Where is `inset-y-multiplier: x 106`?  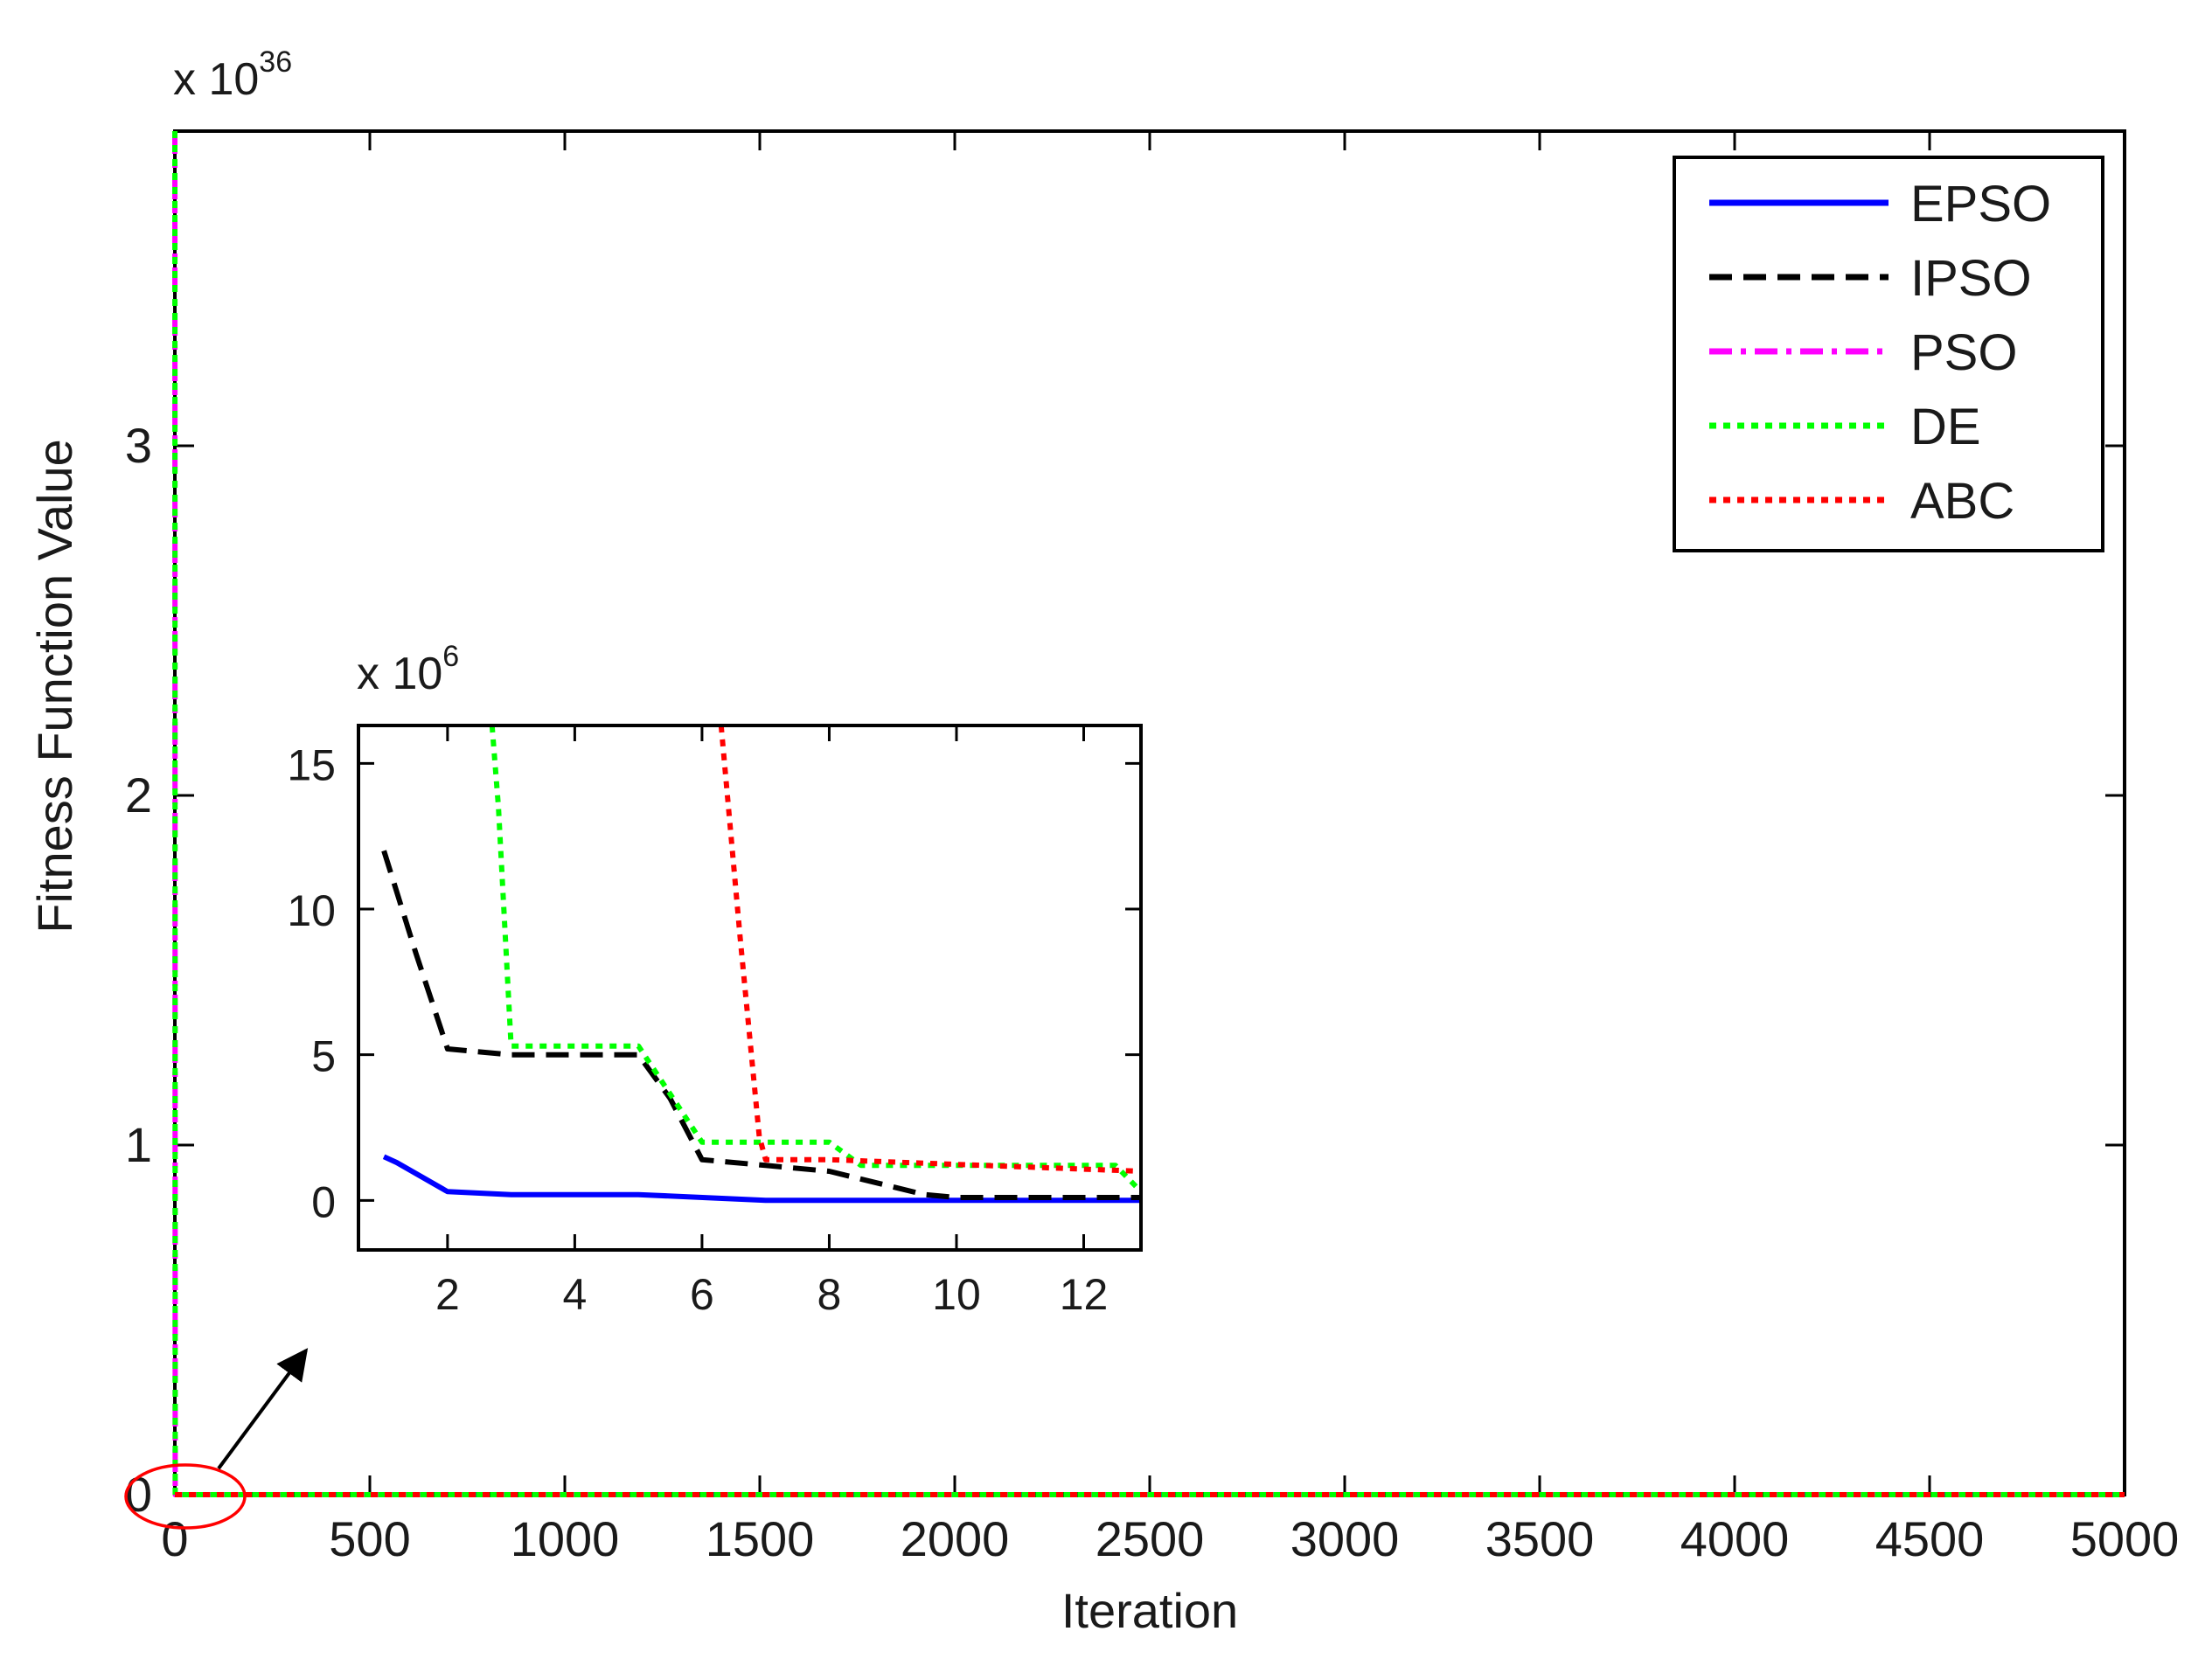
inset-y-multiplier: x 106 is located at coordinates (408, 669).